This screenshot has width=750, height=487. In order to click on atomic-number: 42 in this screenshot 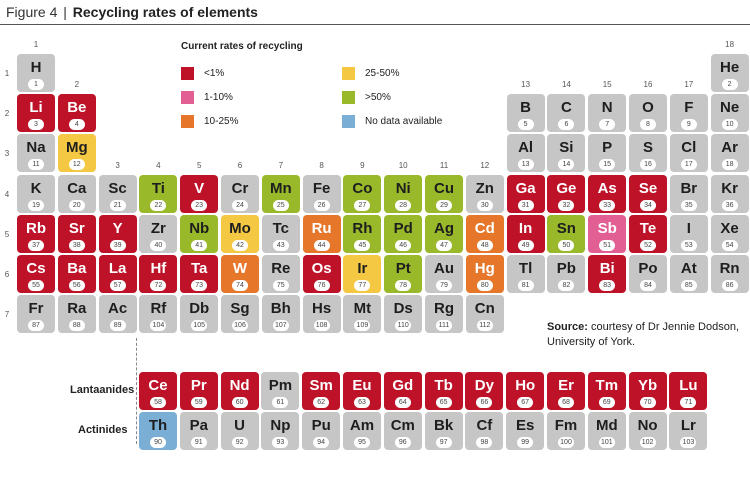, I will do `click(240, 245)`.